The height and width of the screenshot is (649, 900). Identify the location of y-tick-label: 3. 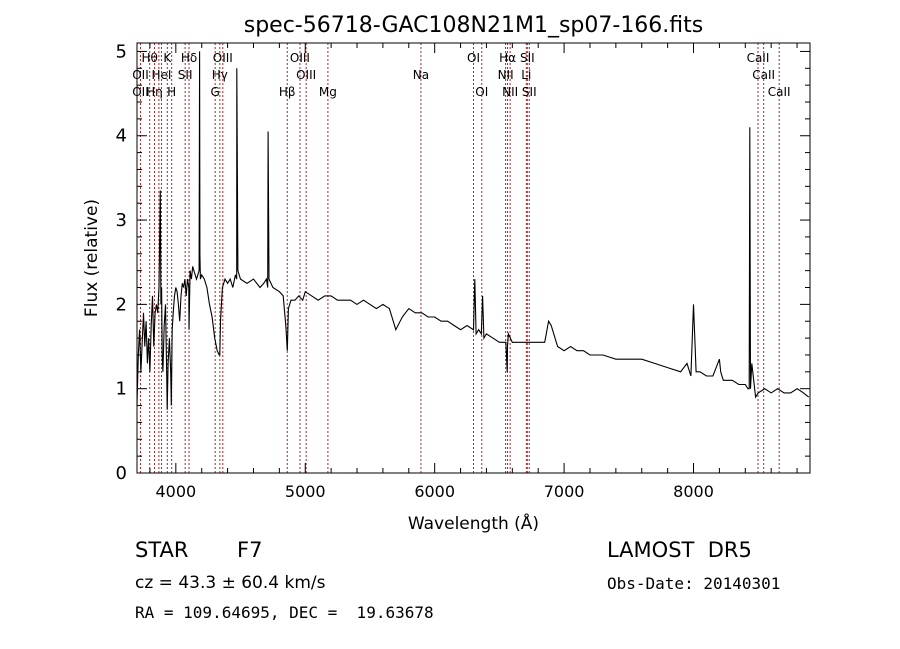
(121, 220).